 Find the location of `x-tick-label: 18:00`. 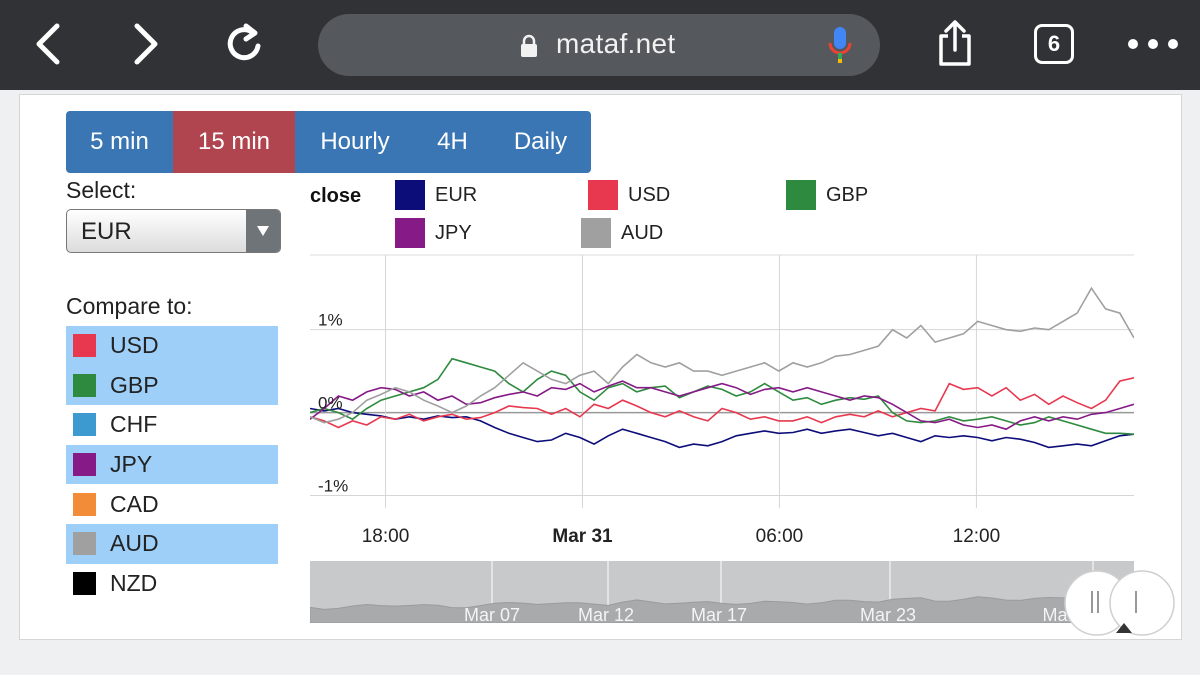

x-tick-label: 18:00 is located at coordinates (386, 536).